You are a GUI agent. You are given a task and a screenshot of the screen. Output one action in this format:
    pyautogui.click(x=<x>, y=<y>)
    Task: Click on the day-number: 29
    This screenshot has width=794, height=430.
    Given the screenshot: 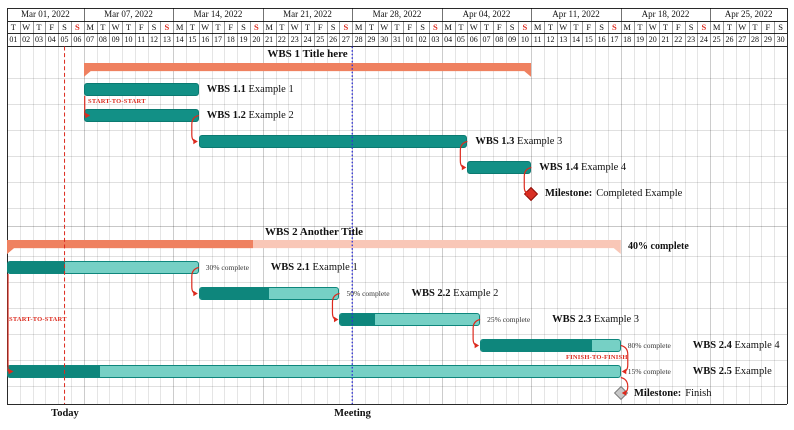 What is the action you would take?
    pyautogui.click(x=767, y=39)
    